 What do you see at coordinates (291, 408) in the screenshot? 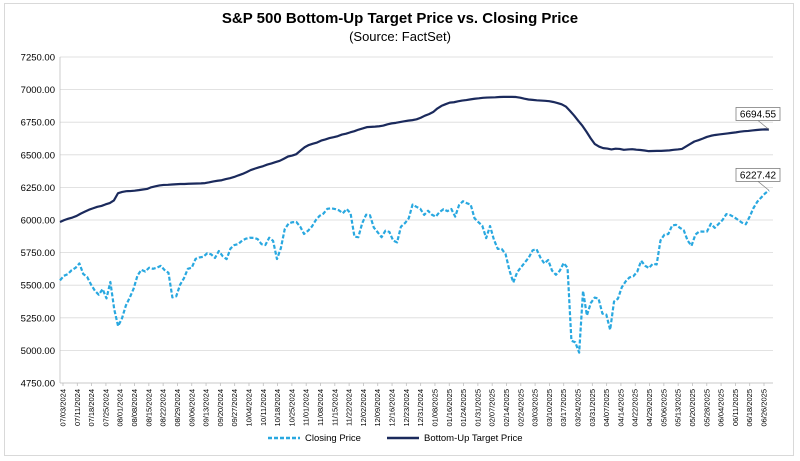
I see `x-tick-label: 10/25/2024` at bounding box center [291, 408].